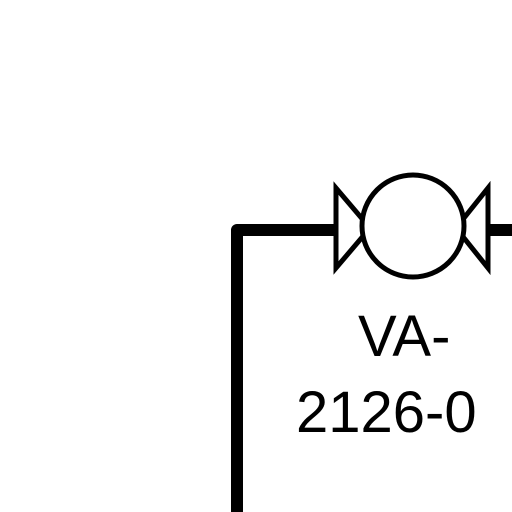 The width and height of the screenshot is (512, 512). Describe the element at coordinates (283, 368) in the screenshot. I see `pipe-line` at that location.